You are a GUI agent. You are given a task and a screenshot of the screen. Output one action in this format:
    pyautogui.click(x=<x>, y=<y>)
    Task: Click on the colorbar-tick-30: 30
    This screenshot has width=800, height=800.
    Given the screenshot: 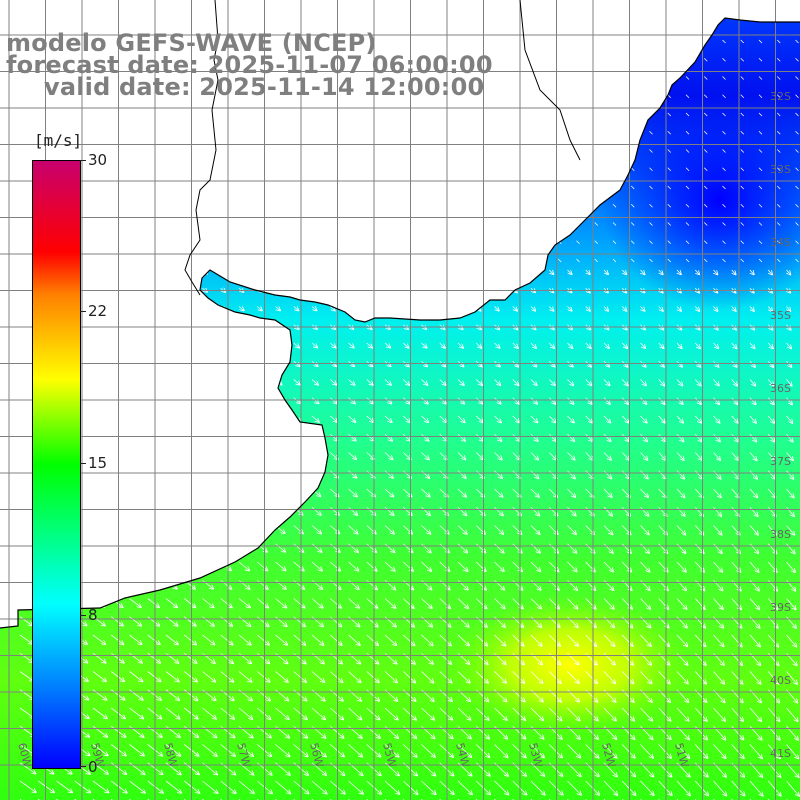 What is the action you would take?
    pyautogui.click(x=98, y=160)
    